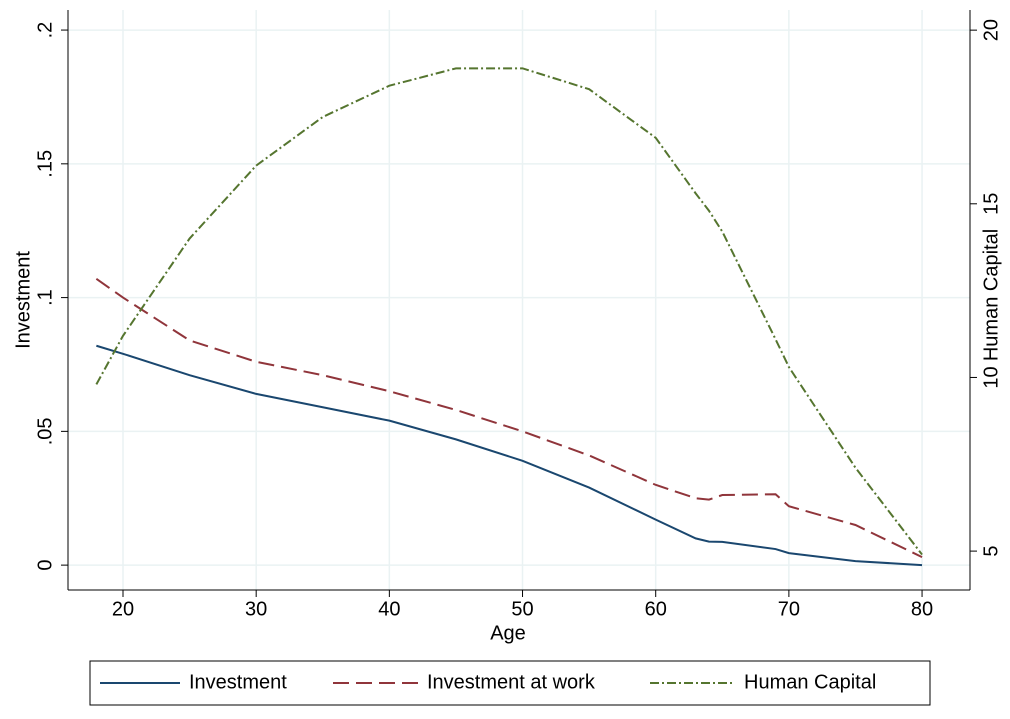 The image size is (1010, 719). Describe the element at coordinates (991, 551) in the screenshot. I see `y2-tick-label: 5` at that location.